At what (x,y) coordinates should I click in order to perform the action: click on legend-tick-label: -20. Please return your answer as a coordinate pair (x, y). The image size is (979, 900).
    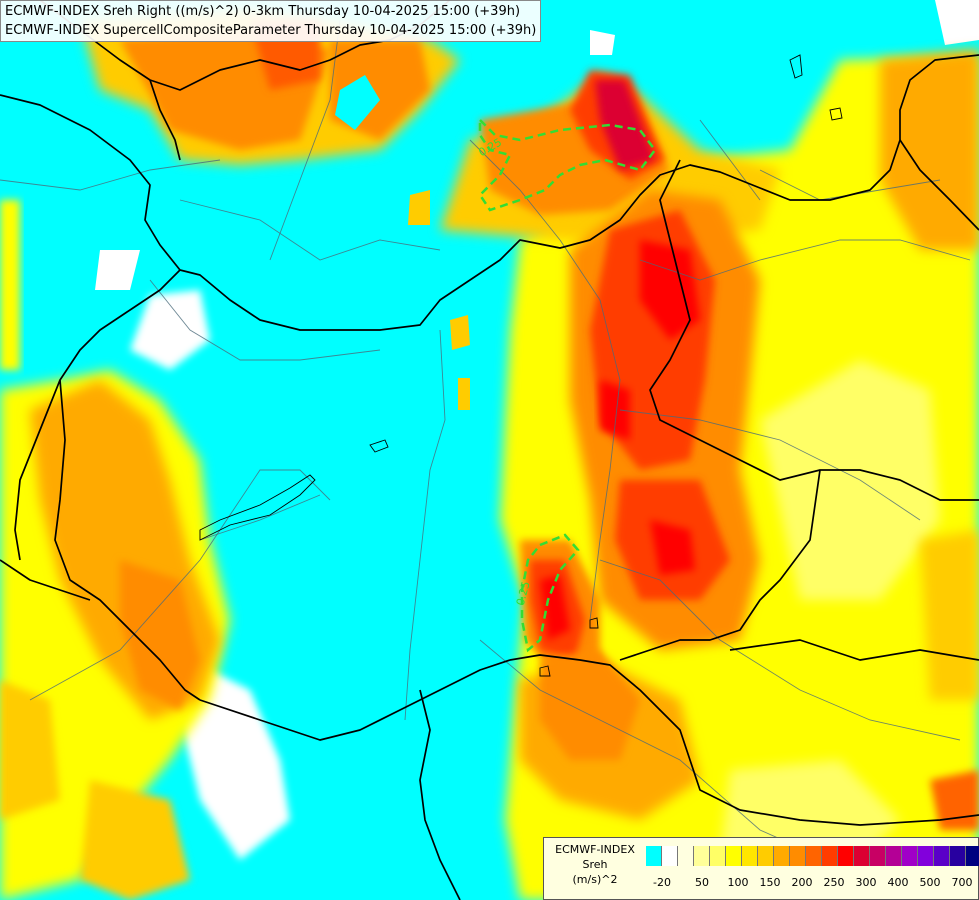
    Looking at the image, I should click on (662, 882).